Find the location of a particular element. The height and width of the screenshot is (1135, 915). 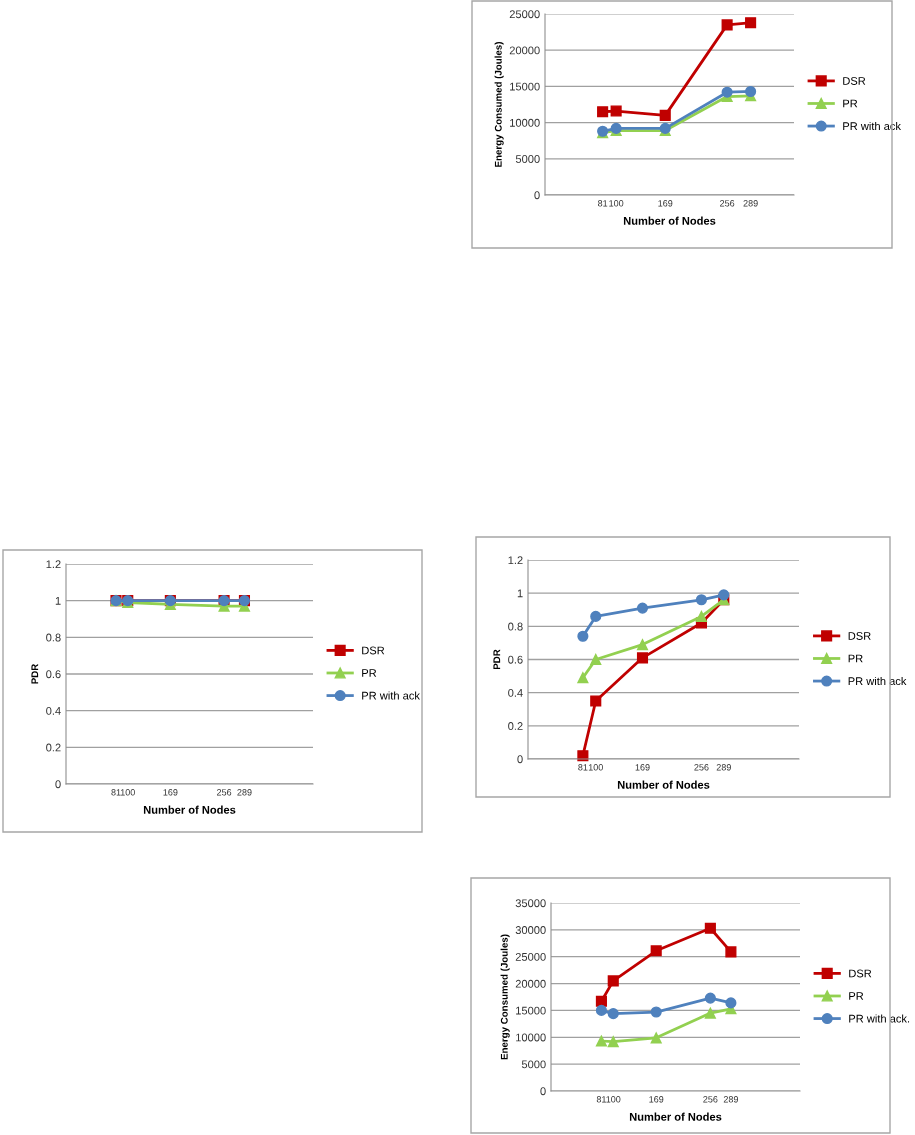

y-tick-label: 30000 is located at coordinates (530, 930).